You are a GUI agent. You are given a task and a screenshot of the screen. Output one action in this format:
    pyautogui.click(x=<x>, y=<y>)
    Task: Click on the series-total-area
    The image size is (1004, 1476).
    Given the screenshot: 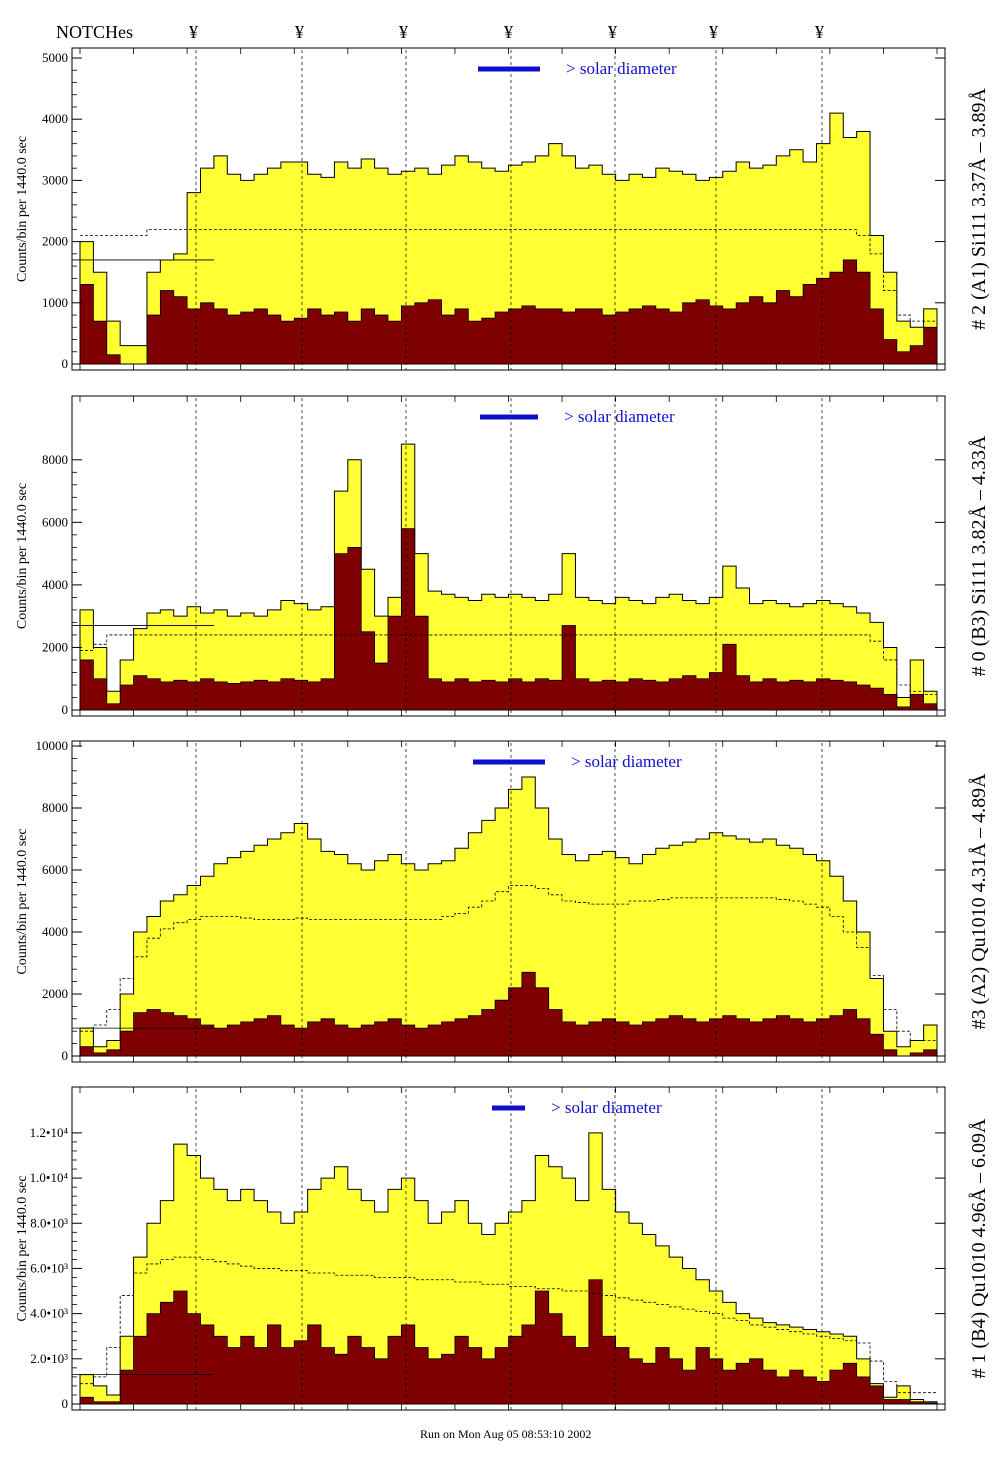 What is the action you would take?
    pyautogui.click(x=508, y=238)
    